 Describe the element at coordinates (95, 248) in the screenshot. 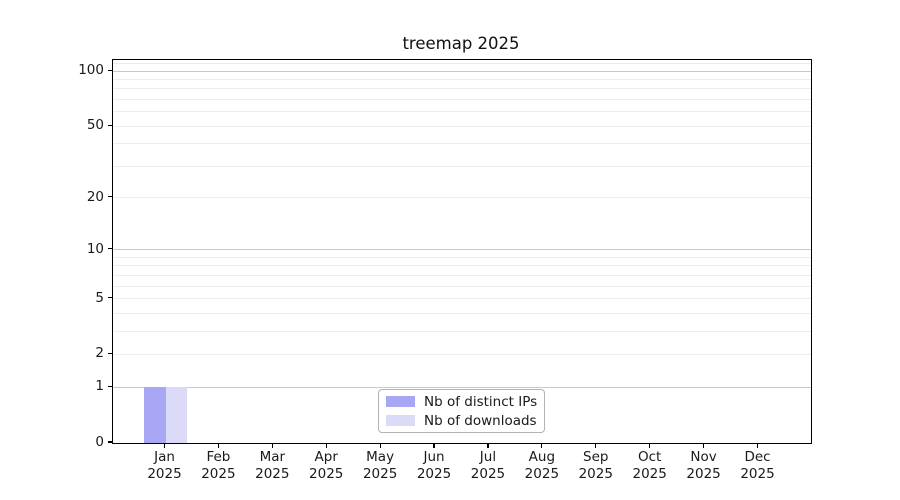

I see `y-axis-tick-label: 10` at that location.